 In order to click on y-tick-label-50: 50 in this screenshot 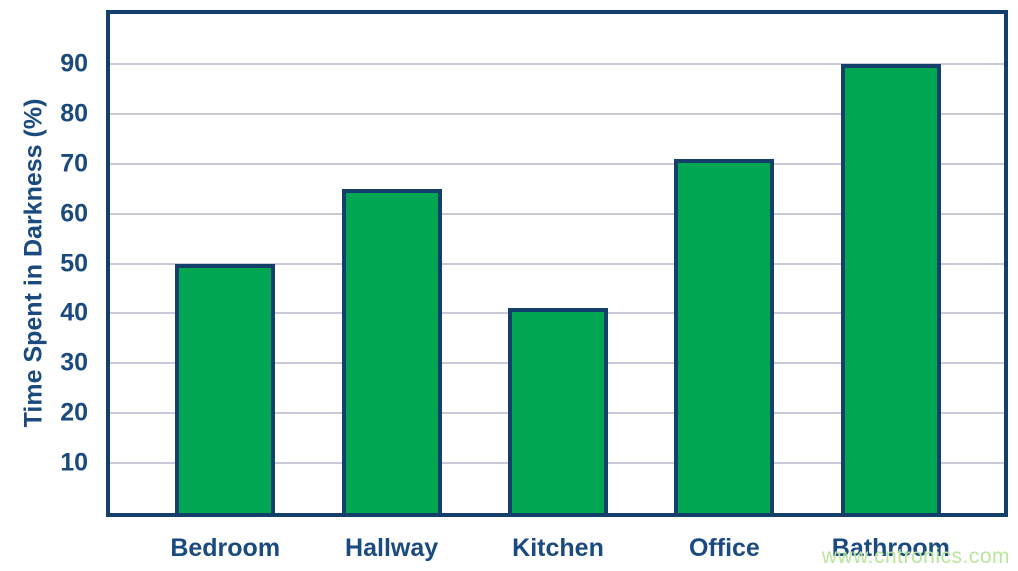, I will do `click(74, 263)`.